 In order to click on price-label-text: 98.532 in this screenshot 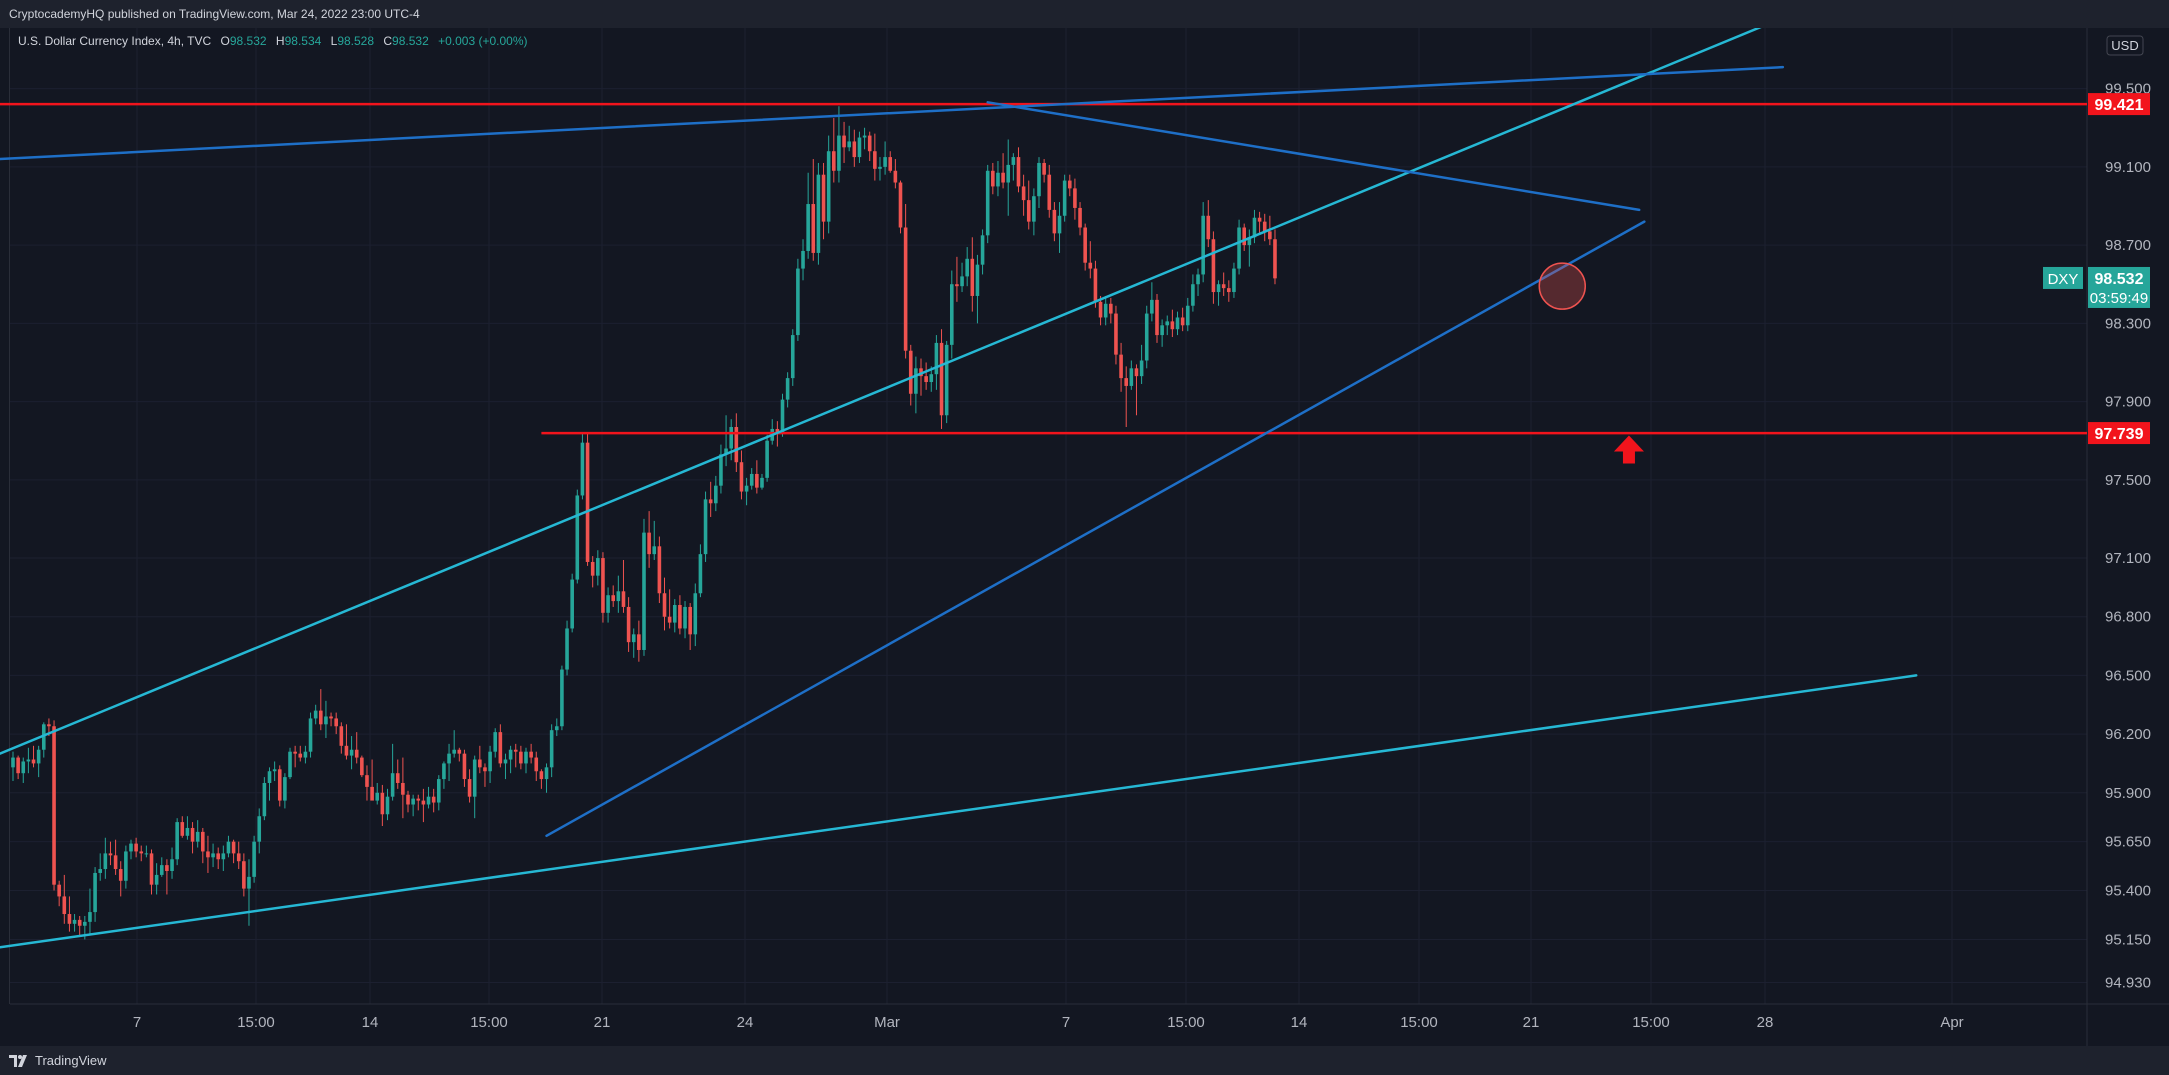, I will do `click(2119, 279)`.